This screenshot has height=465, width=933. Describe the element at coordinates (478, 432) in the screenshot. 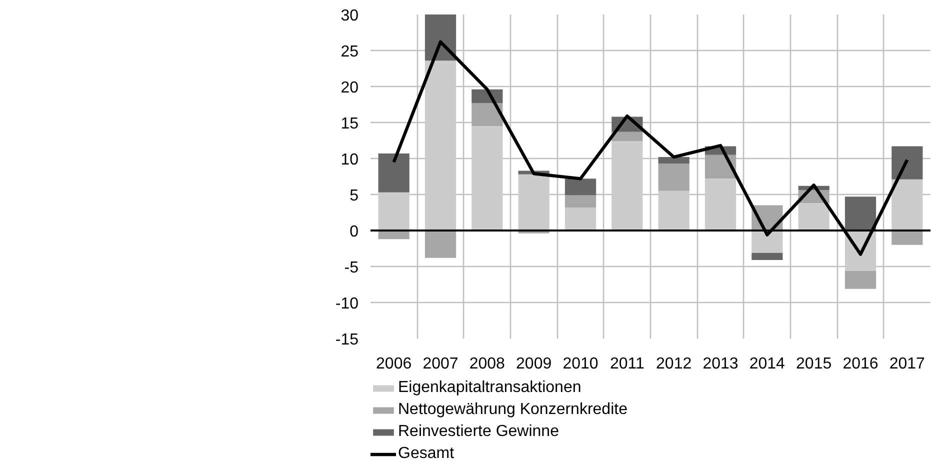

I see `legend-label: Reinvestierte Gewinne` at that location.